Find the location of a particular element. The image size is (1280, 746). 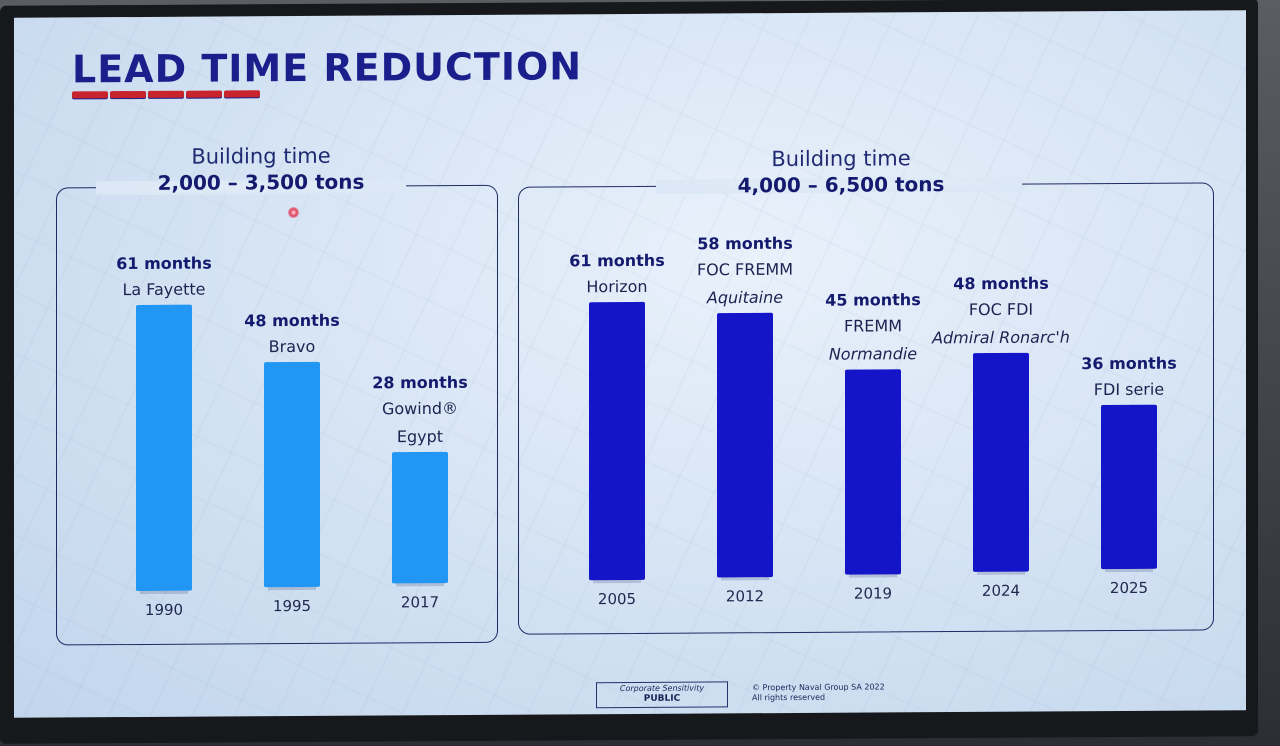

sensitivity-label: Corporate Sensitivity is located at coordinates (662, 688).